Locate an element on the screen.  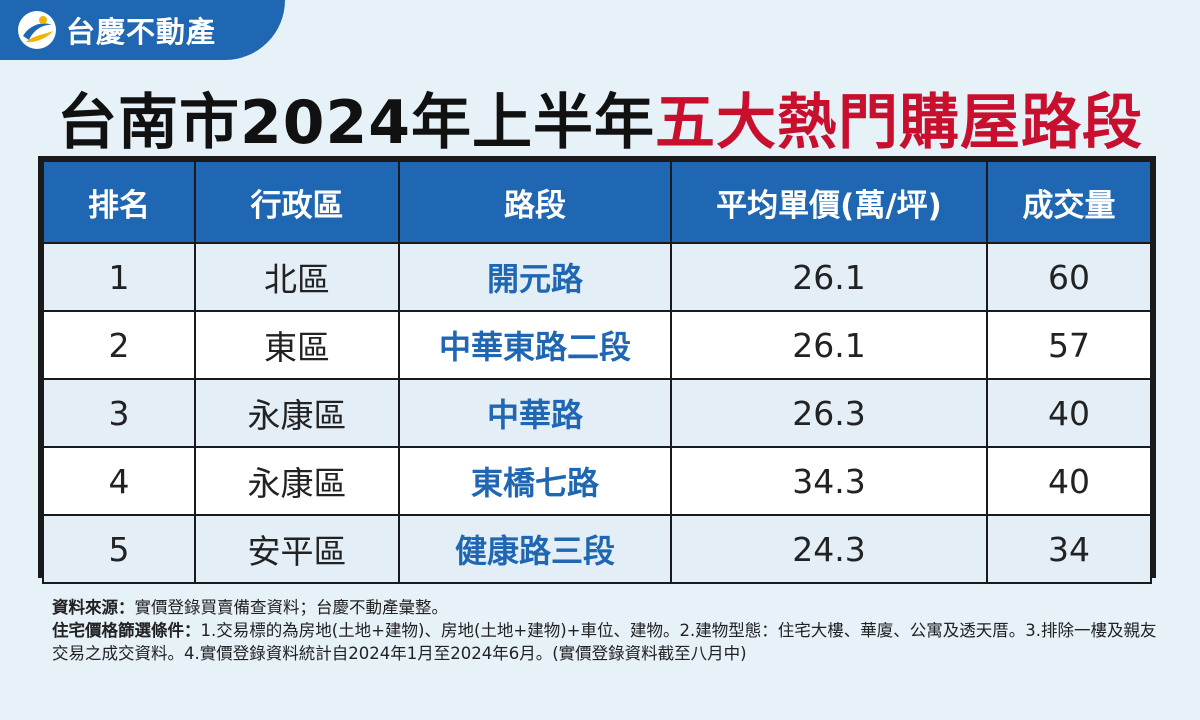
cell-rank: 1 is located at coordinates (119, 277).